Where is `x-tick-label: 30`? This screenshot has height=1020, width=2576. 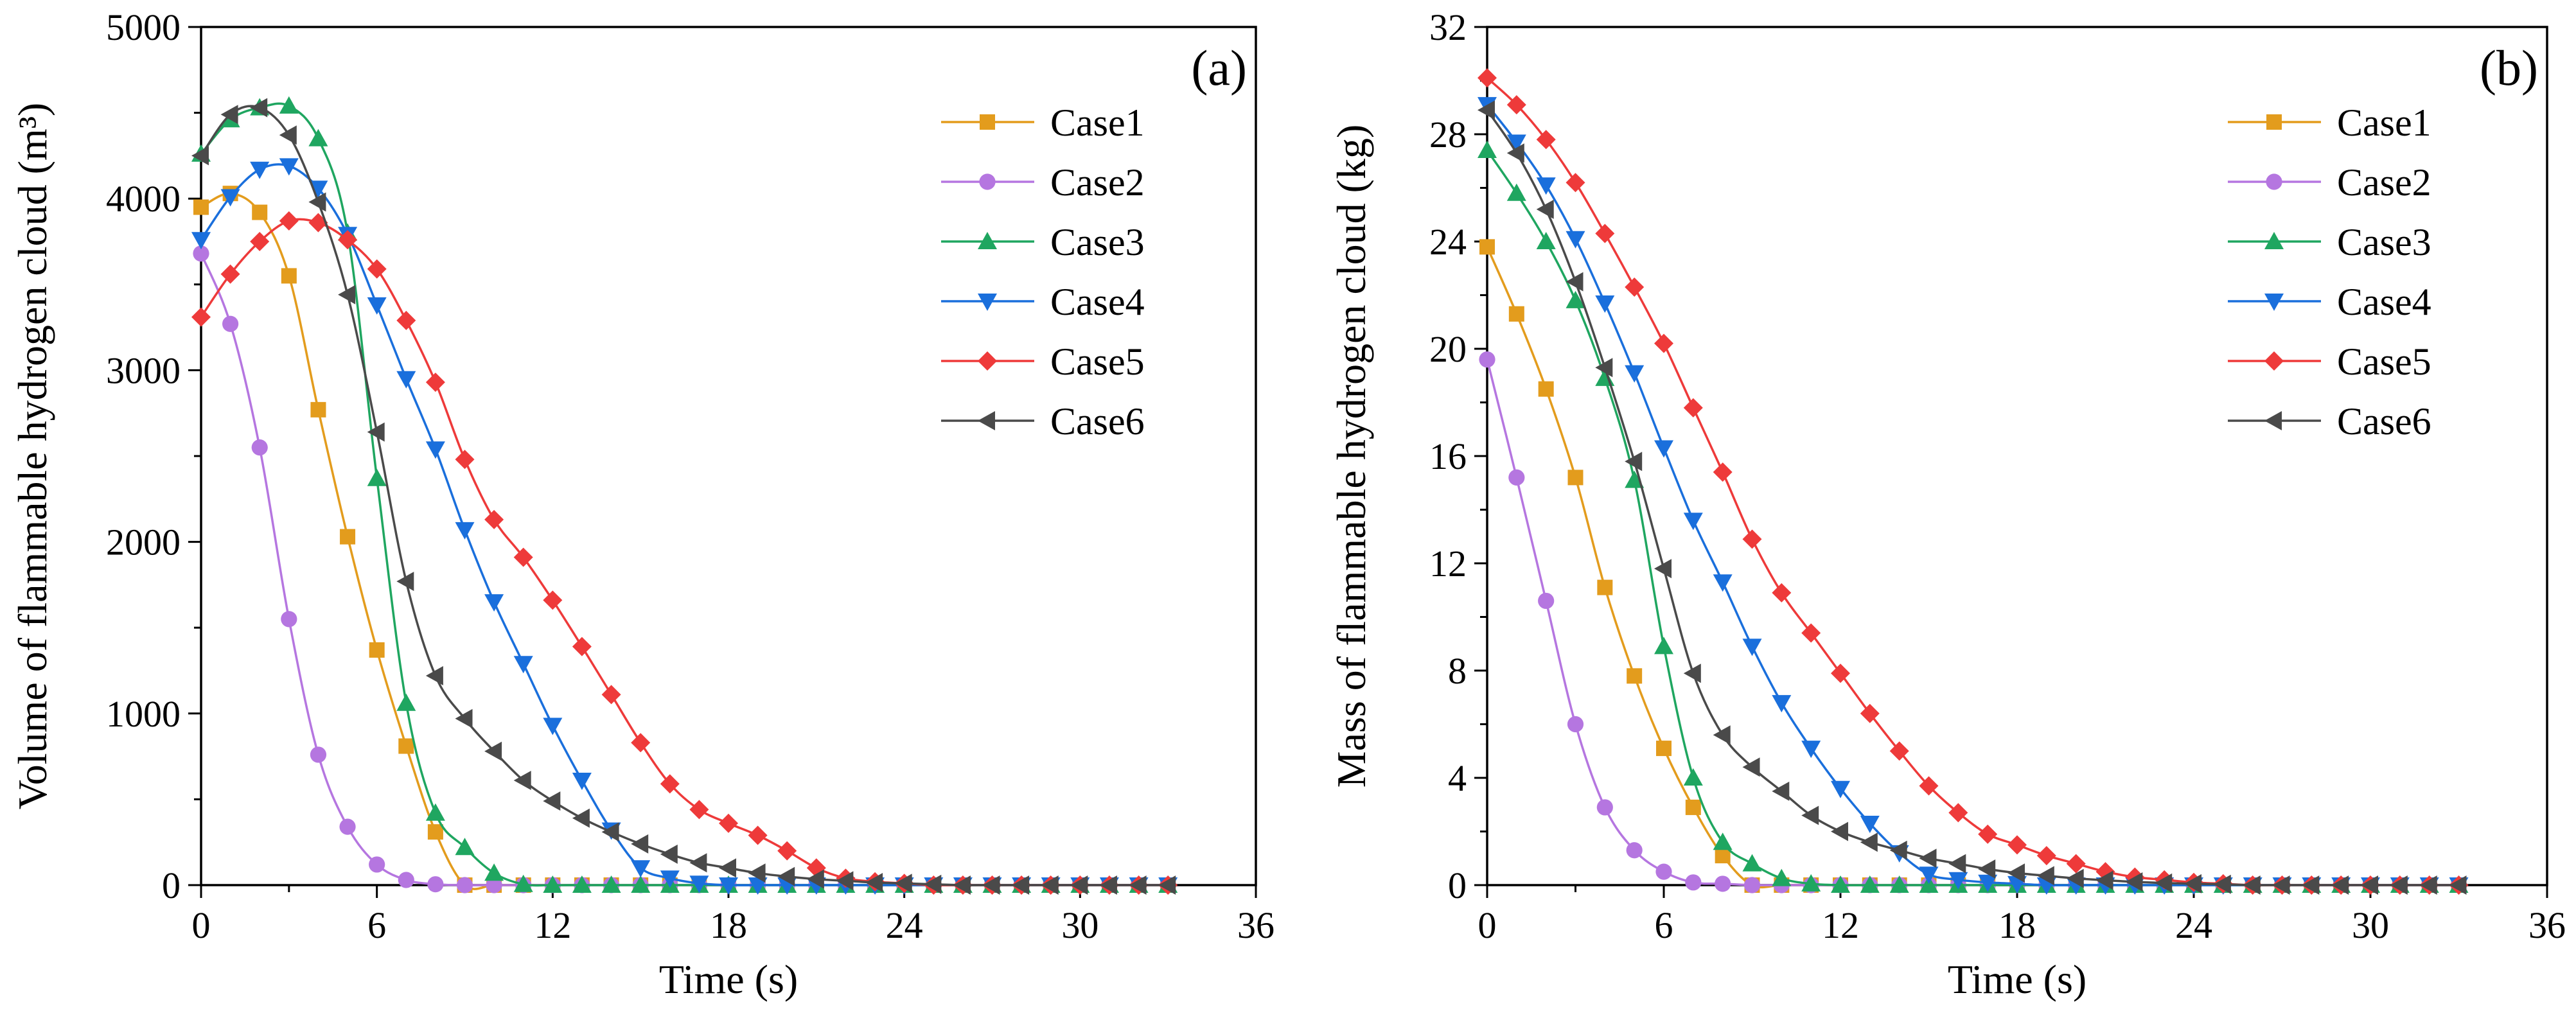 x-tick-label: 30 is located at coordinates (1079, 925).